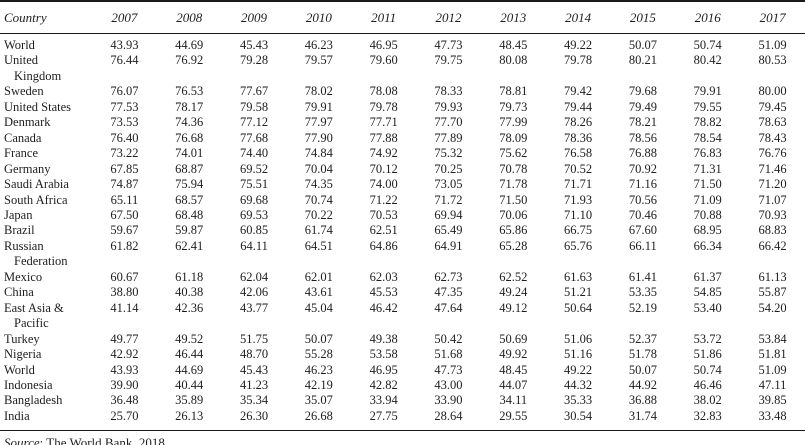 This screenshot has width=805, height=445. Describe the element at coordinates (46, 400) in the screenshot. I see `country-cell: Bangladesh` at that location.